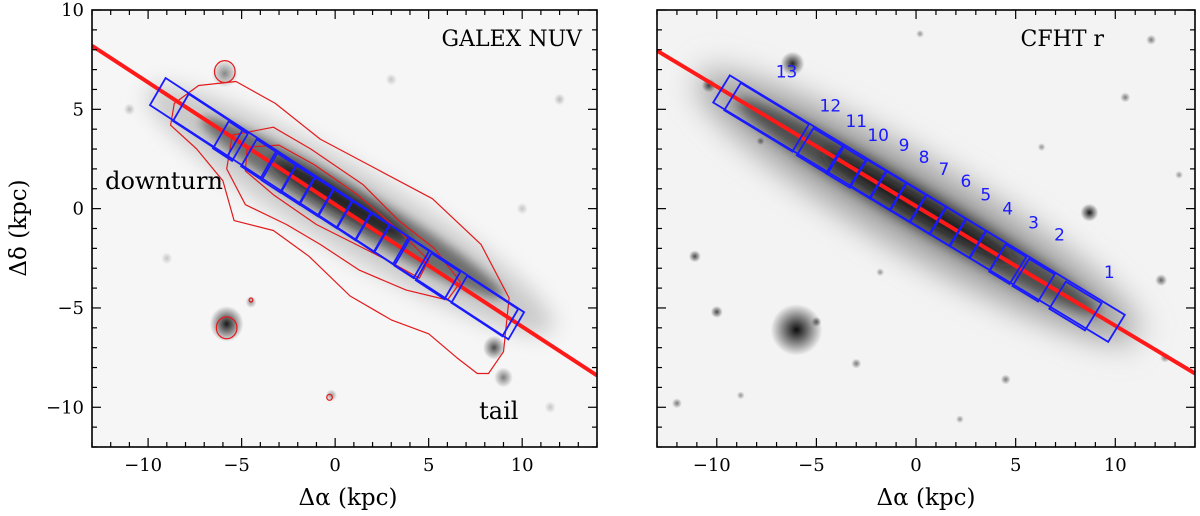 The height and width of the screenshot is (516, 1200). What do you see at coordinates (965, 182) in the screenshot?
I see `bin-label: 6` at bounding box center [965, 182].